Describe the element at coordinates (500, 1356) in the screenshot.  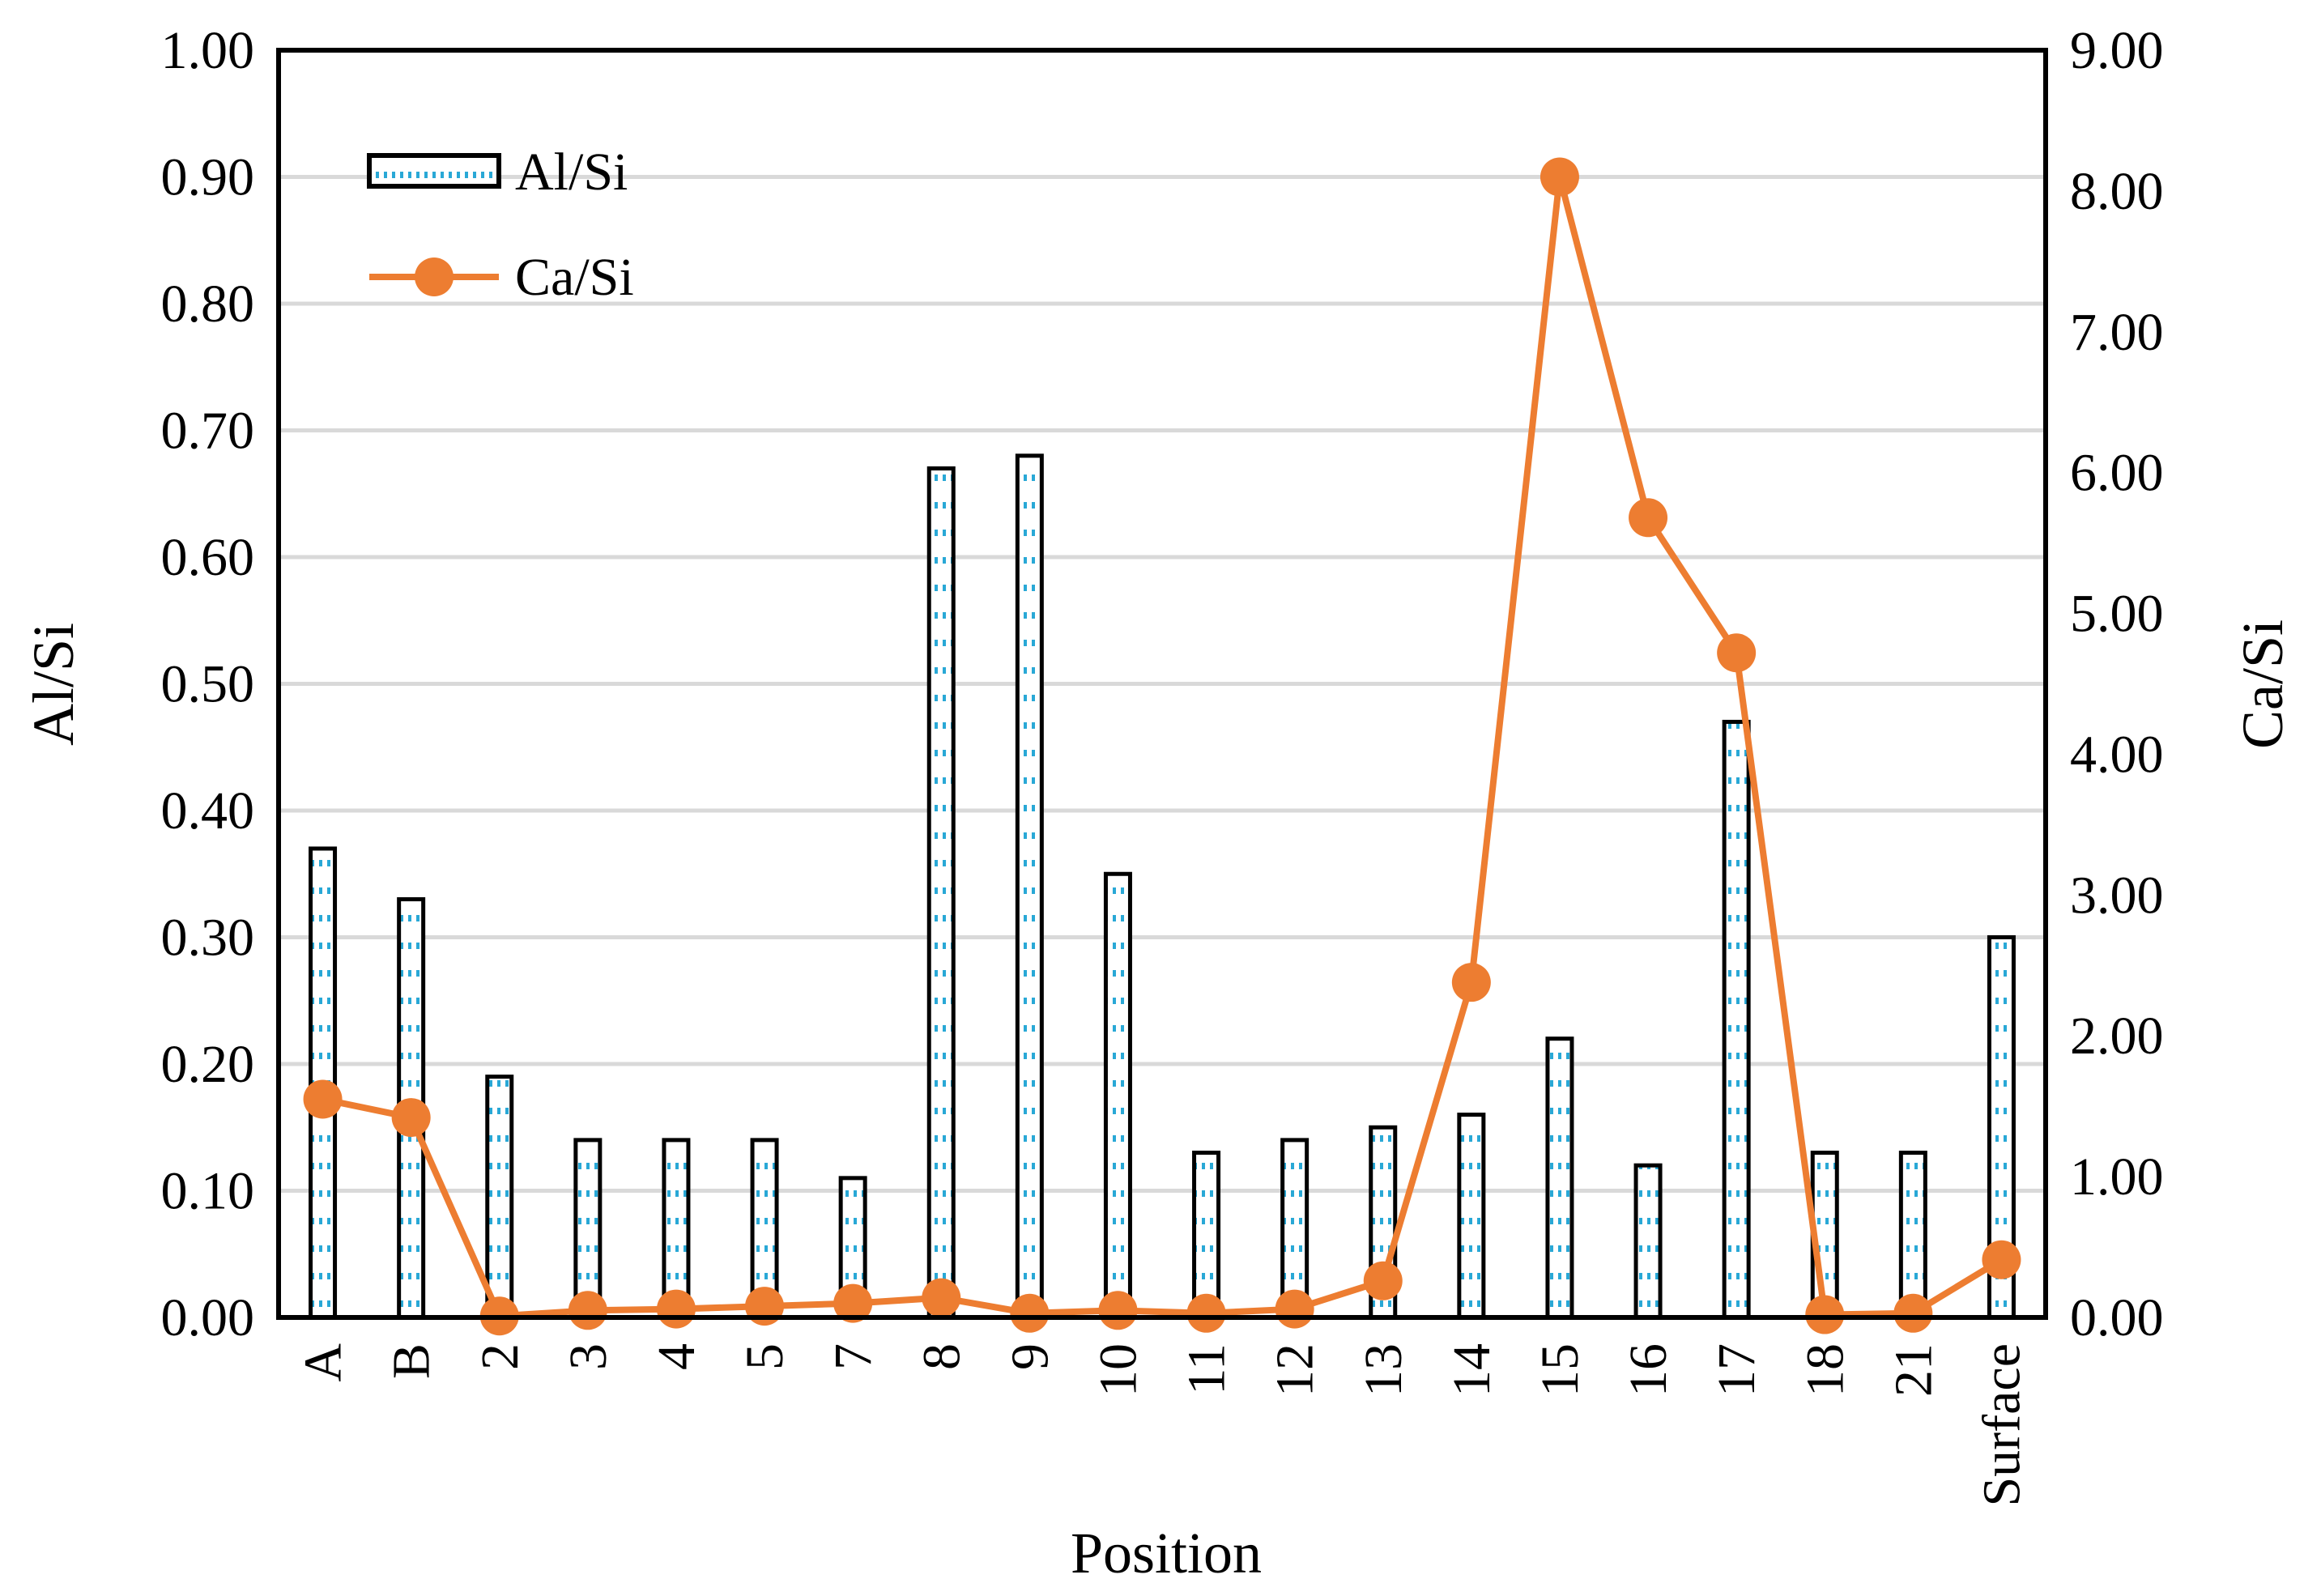
I see `x-tick-label: 2` at that location.